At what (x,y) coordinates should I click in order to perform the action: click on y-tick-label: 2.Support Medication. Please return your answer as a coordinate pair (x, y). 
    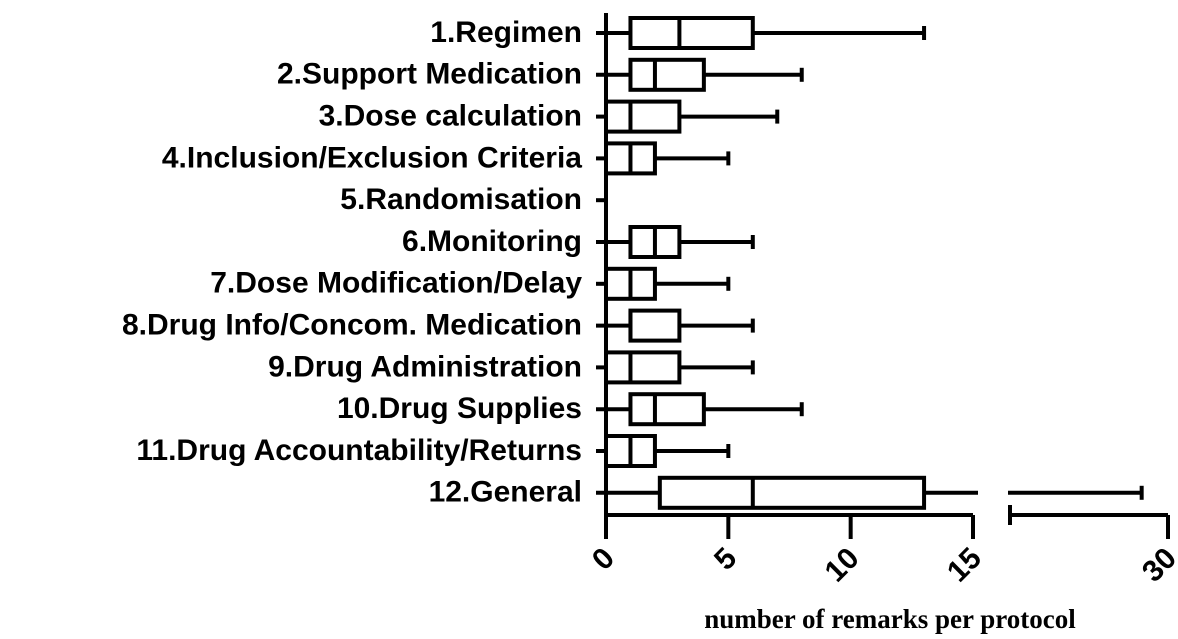
    Looking at the image, I should click on (429, 74).